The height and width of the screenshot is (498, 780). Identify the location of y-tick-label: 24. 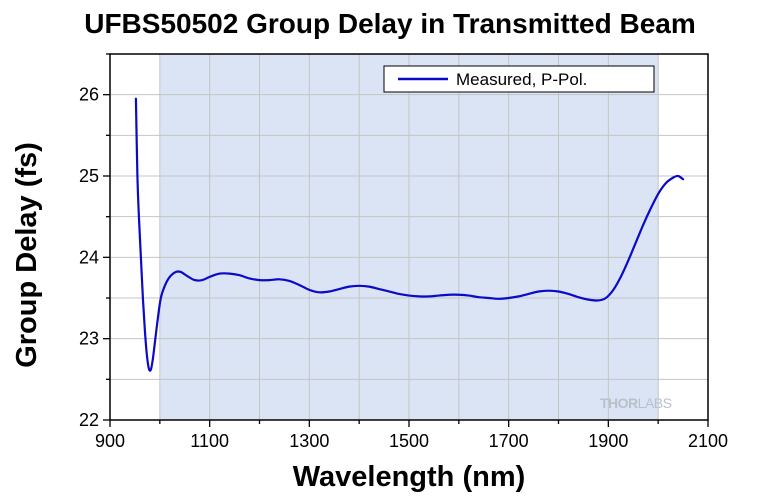
(89, 257).